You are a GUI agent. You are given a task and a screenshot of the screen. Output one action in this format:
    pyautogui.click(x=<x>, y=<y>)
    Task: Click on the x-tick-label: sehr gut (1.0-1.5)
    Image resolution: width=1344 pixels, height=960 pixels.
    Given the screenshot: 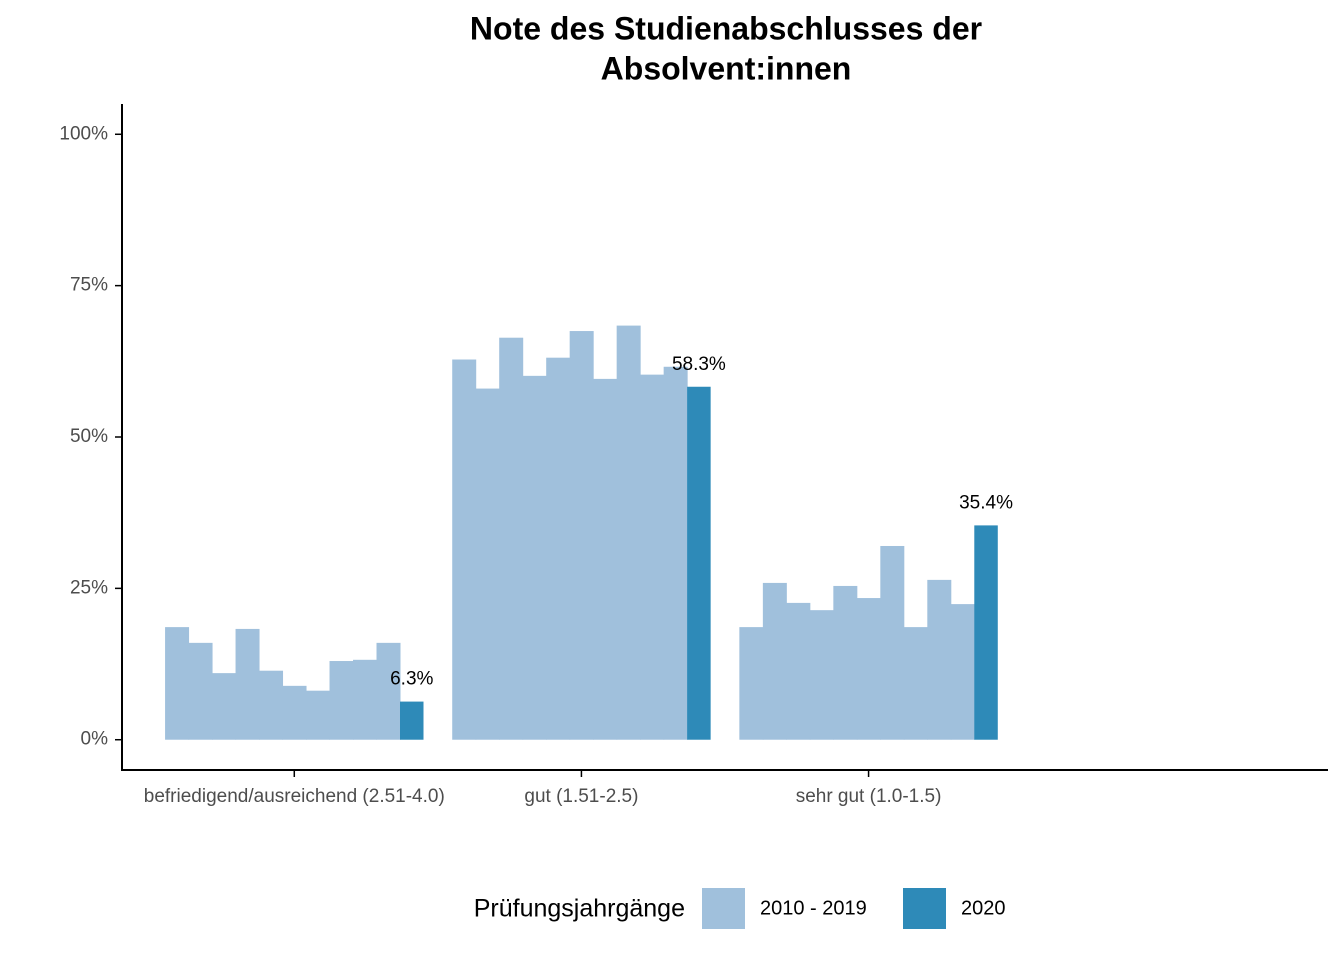 What is the action you would take?
    pyautogui.click(x=869, y=796)
    